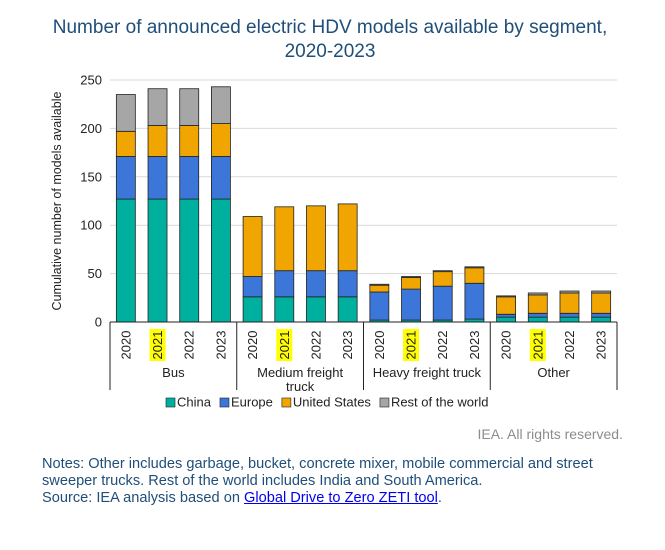 This screenshot has height=550, width=665. Describe the element at coordinates (439, 498) in the screenshot. I see `source-suffix: .` at that location.